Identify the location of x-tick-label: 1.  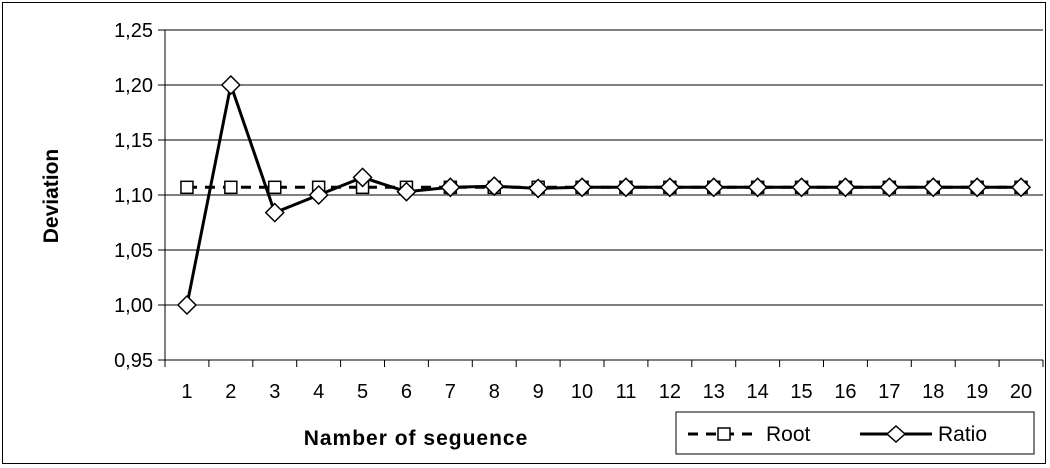
(186, 392).